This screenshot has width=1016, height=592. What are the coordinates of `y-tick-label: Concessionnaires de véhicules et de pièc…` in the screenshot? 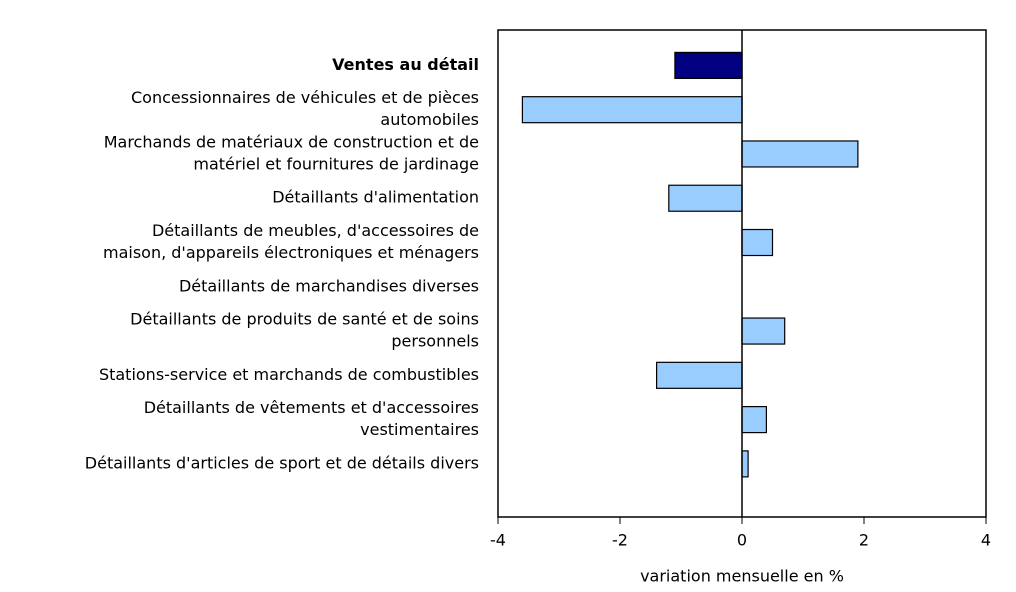 It's located at (305, 97).